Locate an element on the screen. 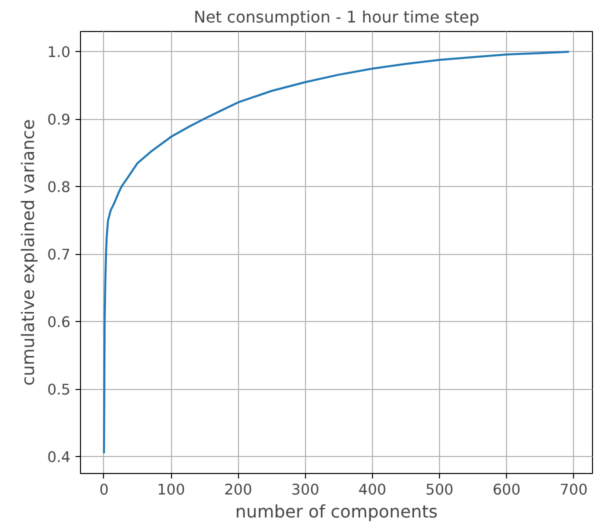  y-tick-label: 0.9 is located at coordinates (59, 120).